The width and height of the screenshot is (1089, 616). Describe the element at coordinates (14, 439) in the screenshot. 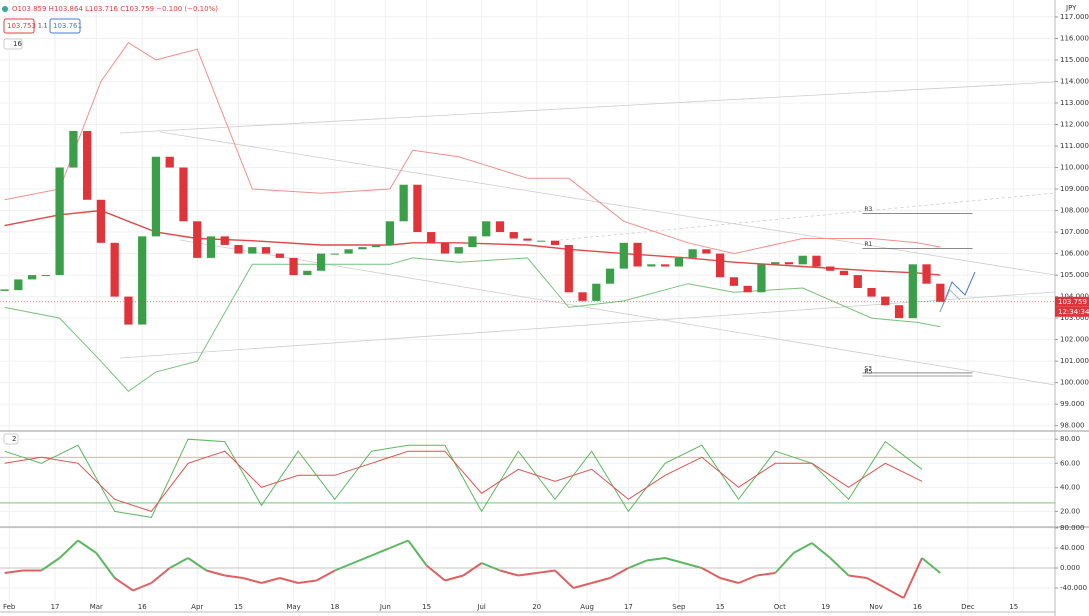

I see `study-label: 2` at that location.